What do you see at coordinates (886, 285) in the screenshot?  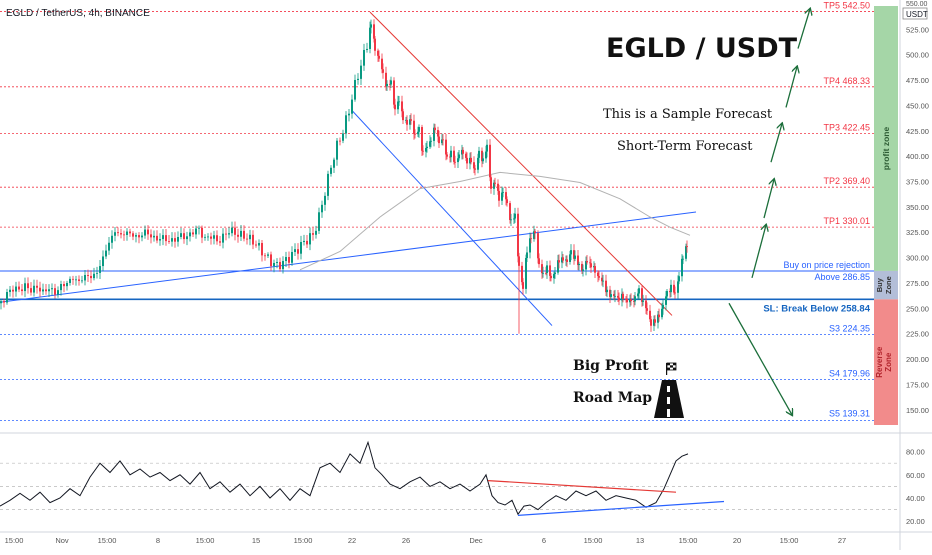 I see `buy-zone` at bounding box center [886, 285].